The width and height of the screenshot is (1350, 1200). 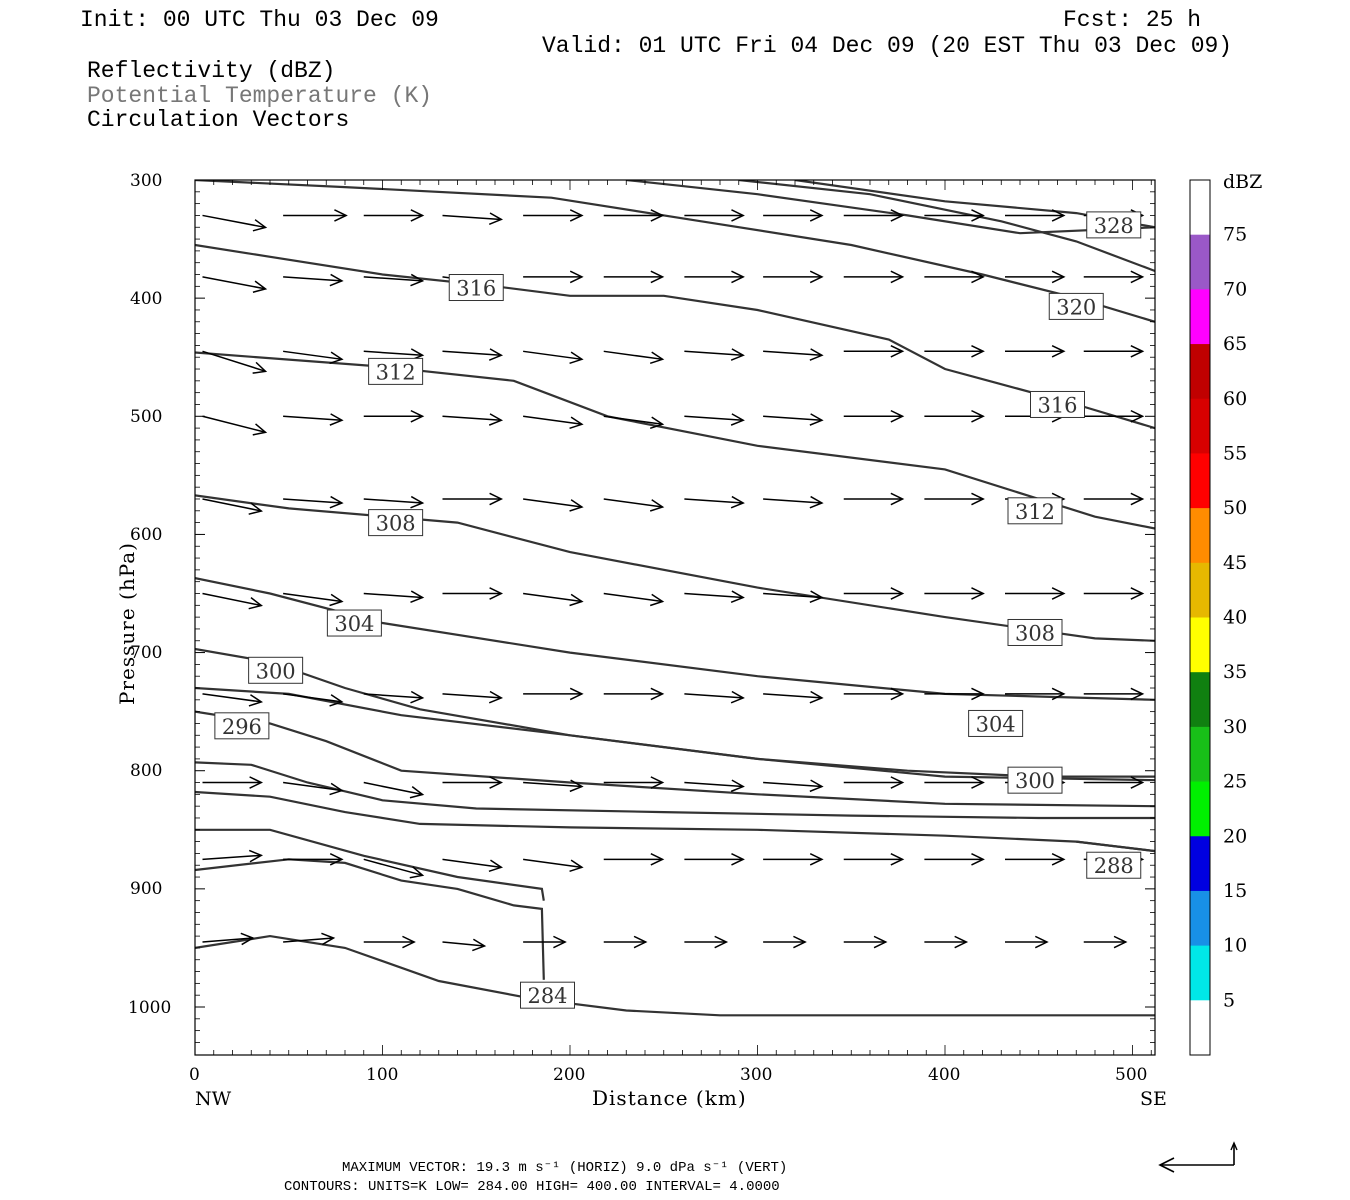 I want to click on forecast-hour: Fcst: 25 h, so click(x=1132, y=20).